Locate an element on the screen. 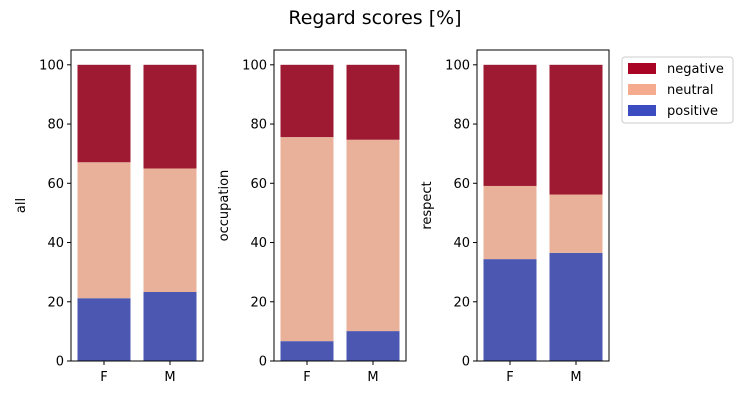 This screenshot has height=400, width=750. legend-label-neutral: neutral is located at coordinates (690, 90).